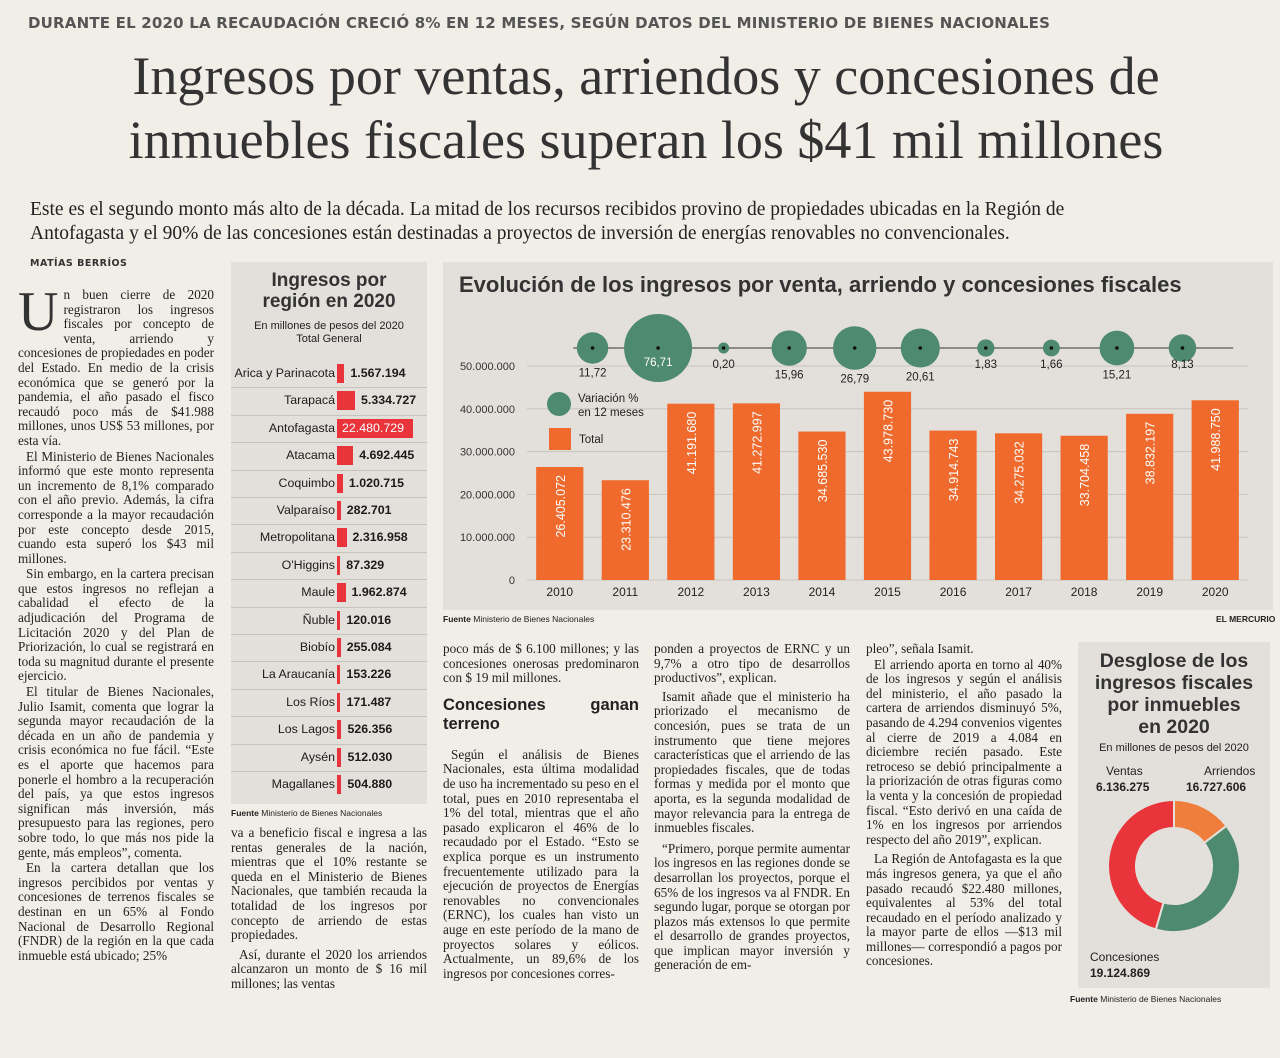 This screenshot has width=1280, height=1058. Describe the element at coordinates (487, 367) in the screenshot. I see `y-tick-label: 50.000.000` at that location.